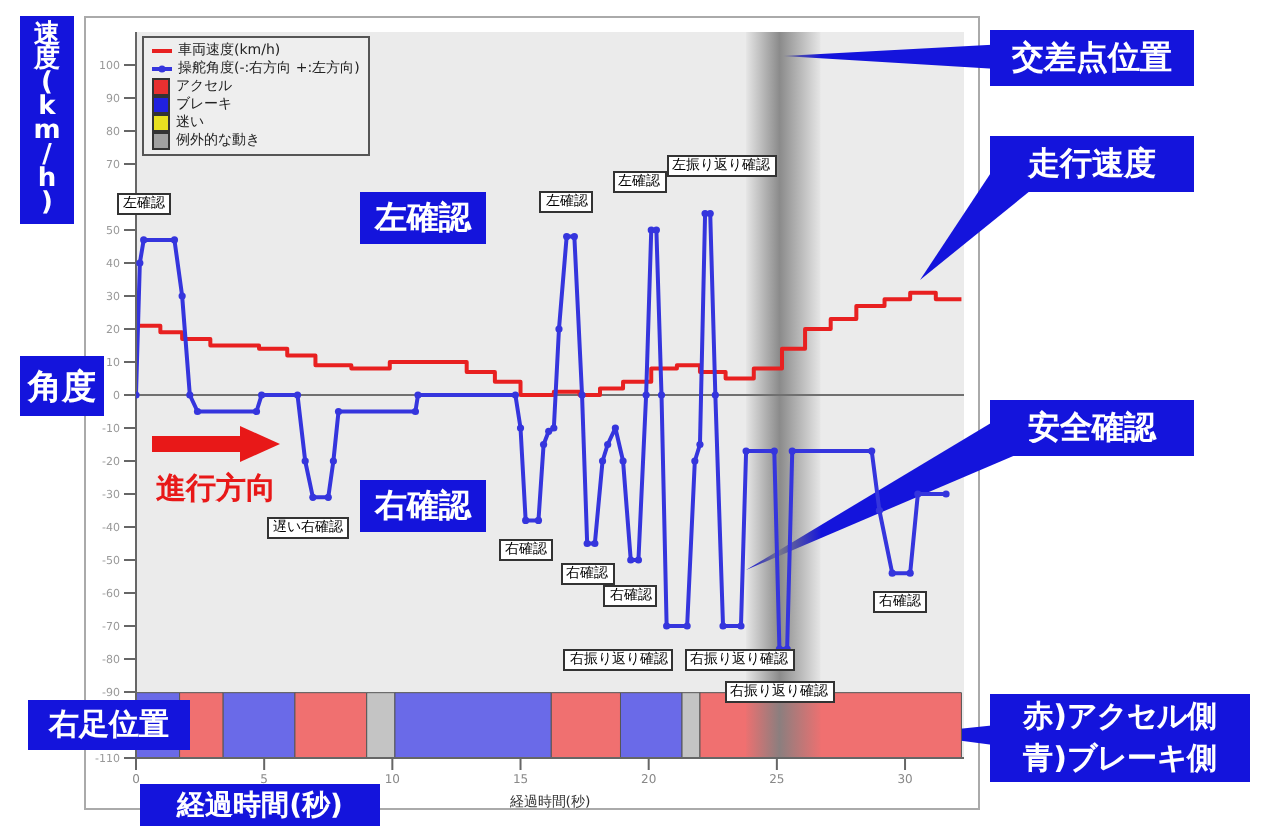 This screenshot has height=826, width=1266. I want to click on band-label: 交差点位置, so click(1092, 58).